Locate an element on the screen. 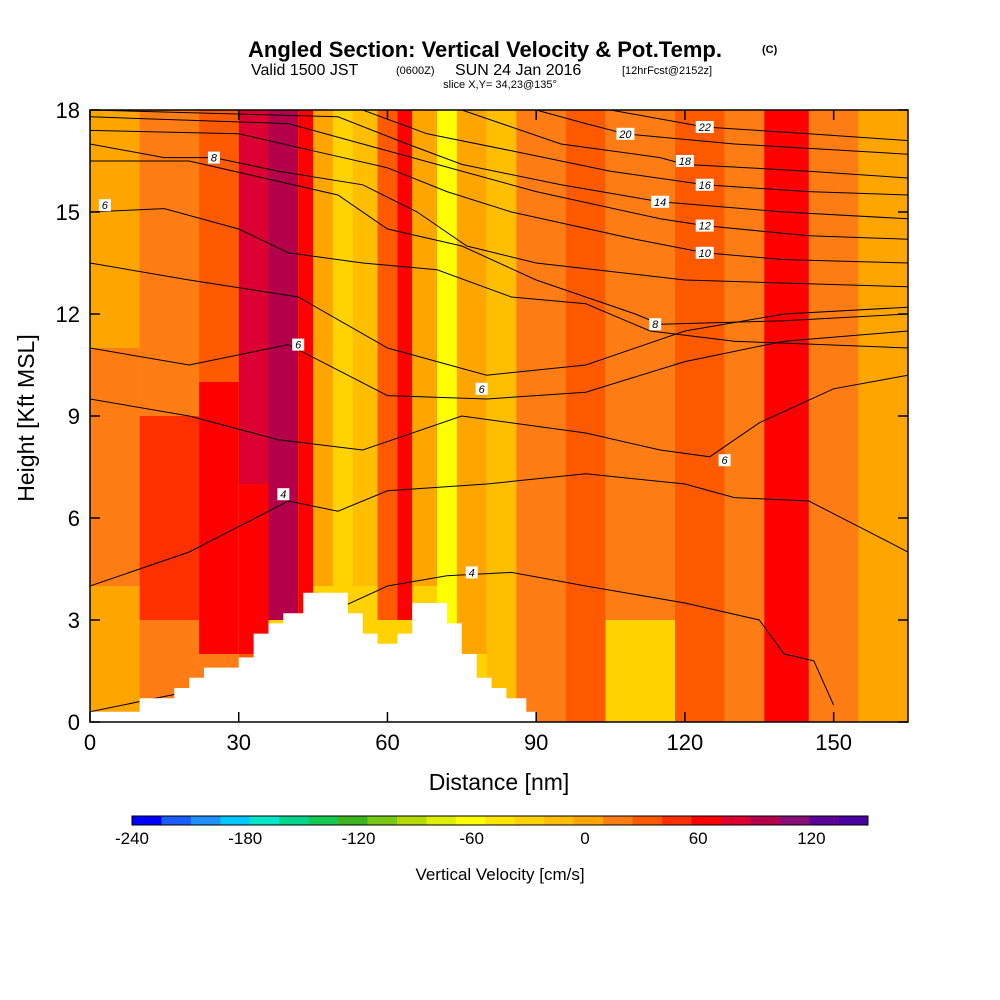  y-tick-label: 9 is located at coordinates (74, 416).